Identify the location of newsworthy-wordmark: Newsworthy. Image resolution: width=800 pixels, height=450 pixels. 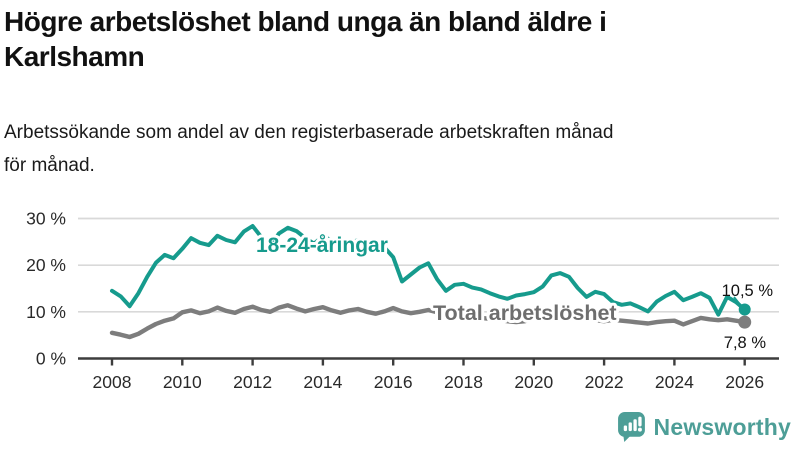
(722, 426).